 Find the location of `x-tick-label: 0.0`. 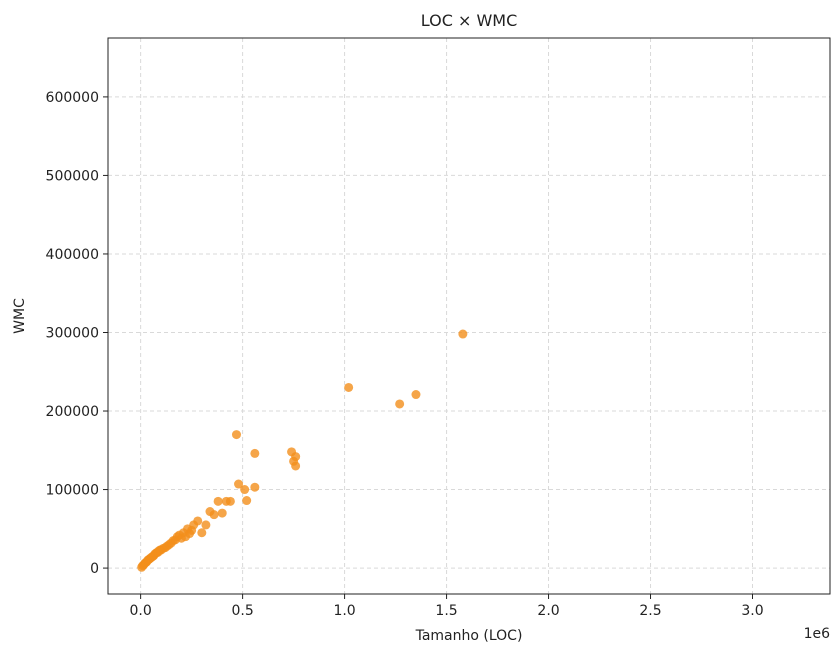

x-tick-label: 0.0 is located at coordinates (140, 611).